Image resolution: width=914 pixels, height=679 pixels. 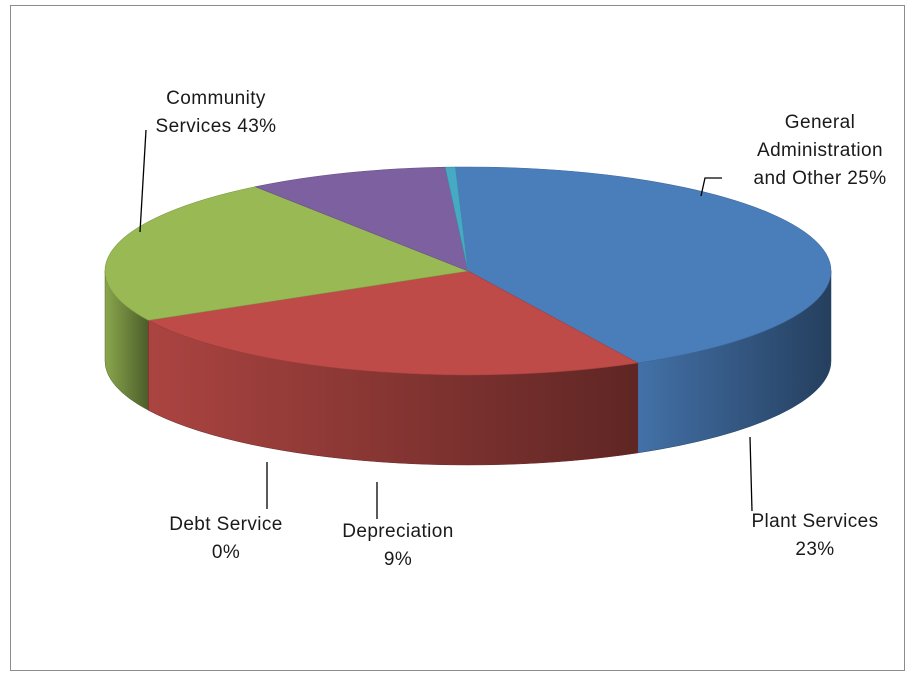 I want to click on data-label-line: 9%, so click(x=398, y=559).